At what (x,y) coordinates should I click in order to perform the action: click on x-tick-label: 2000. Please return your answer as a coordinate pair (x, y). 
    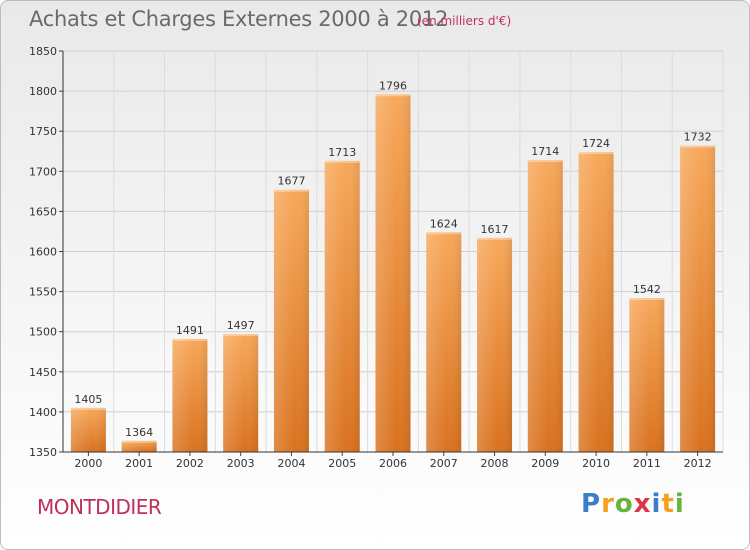
    Looking at the image, I should click on (88, 463).